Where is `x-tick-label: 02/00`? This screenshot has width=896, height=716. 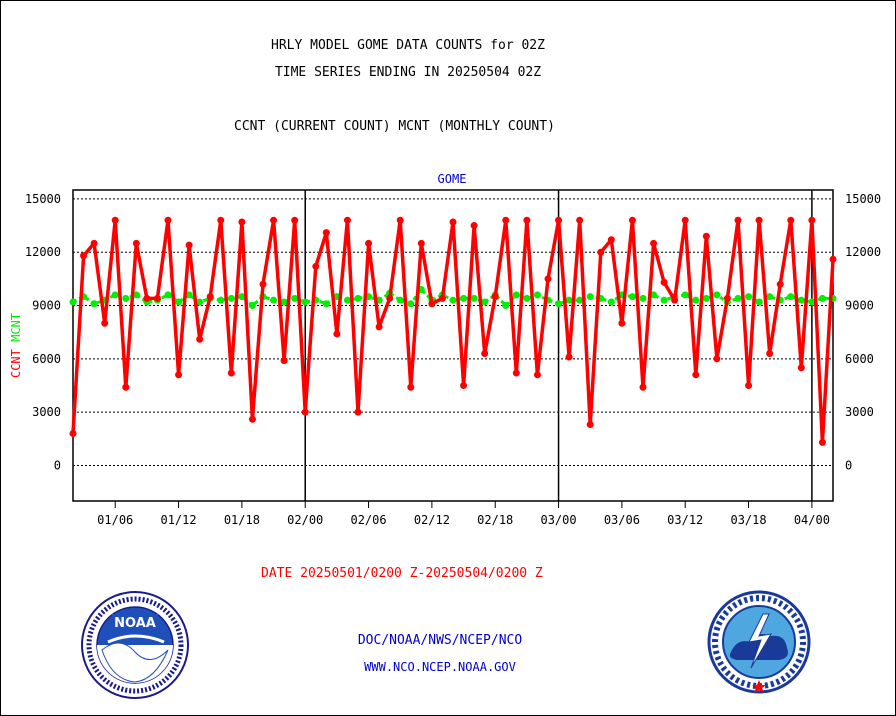 x-tick-label: 02/00 is located at coordinates (305, 520).